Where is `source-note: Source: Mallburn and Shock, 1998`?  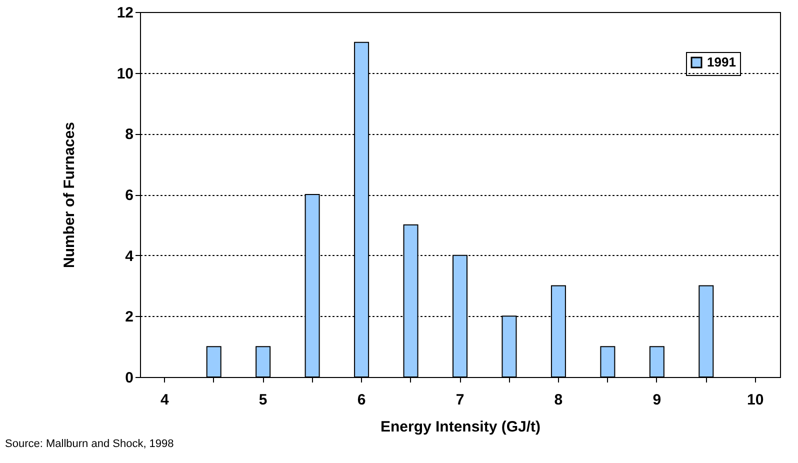 source-note: Source: Mallburn and Shock, 1998 is located at coordinates (89, 444).